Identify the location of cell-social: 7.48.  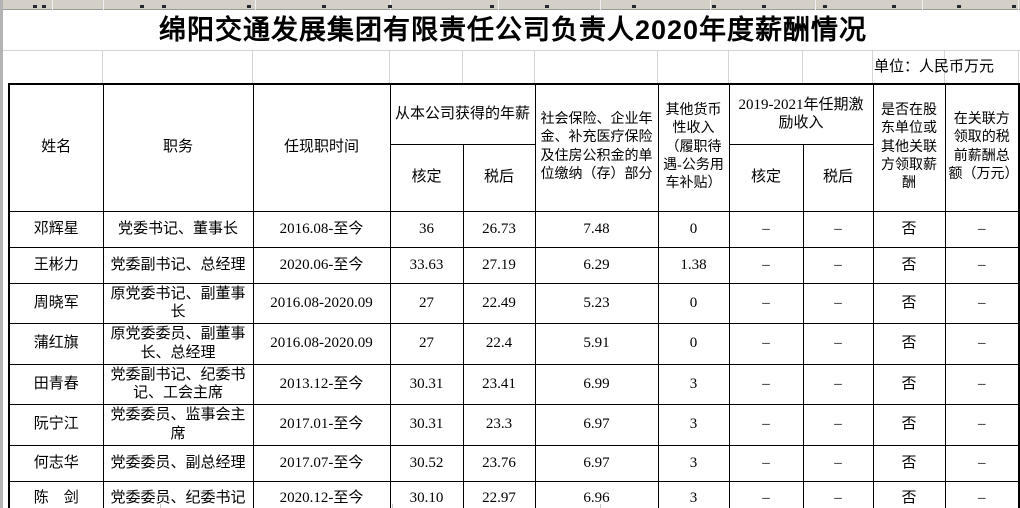
(596, 229).